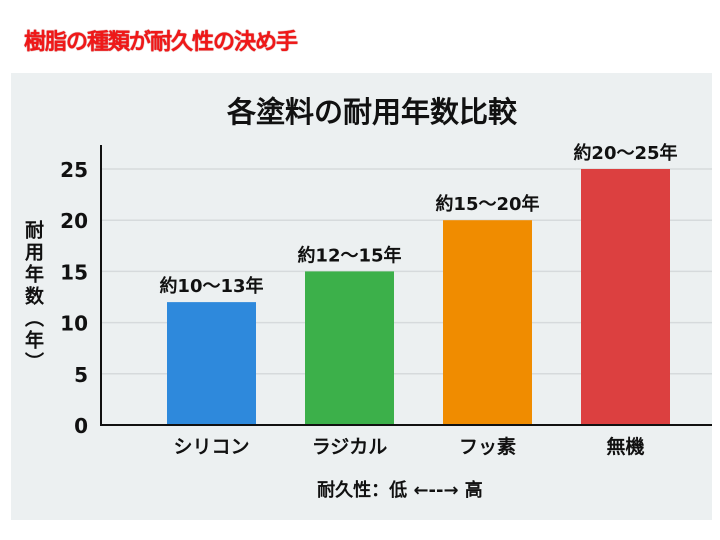 This screenshot has width=720, height=540. Describe the element at coordinates (81, 375) in the screenshot. I see `y-tick-label: 5` at that location.